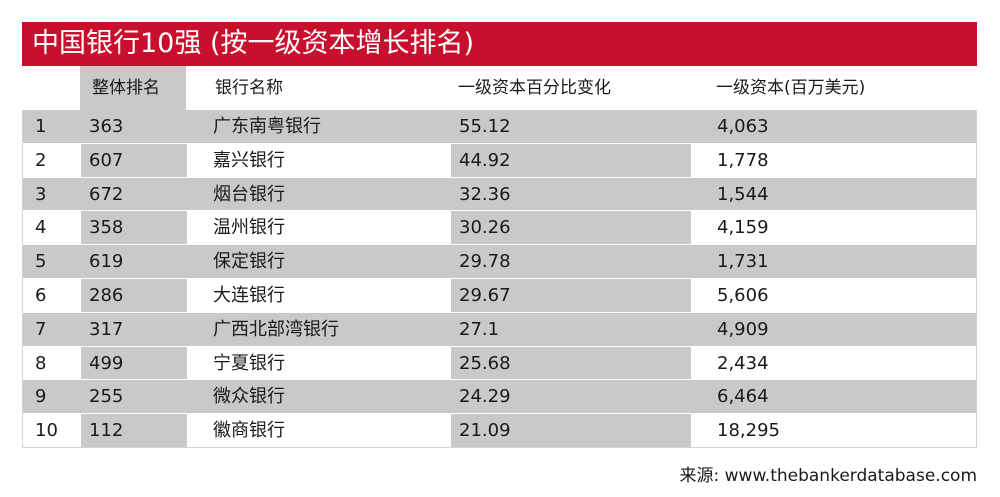 The image size is (1000, 497). I want to click on row-number: 9, so click(41, 397).